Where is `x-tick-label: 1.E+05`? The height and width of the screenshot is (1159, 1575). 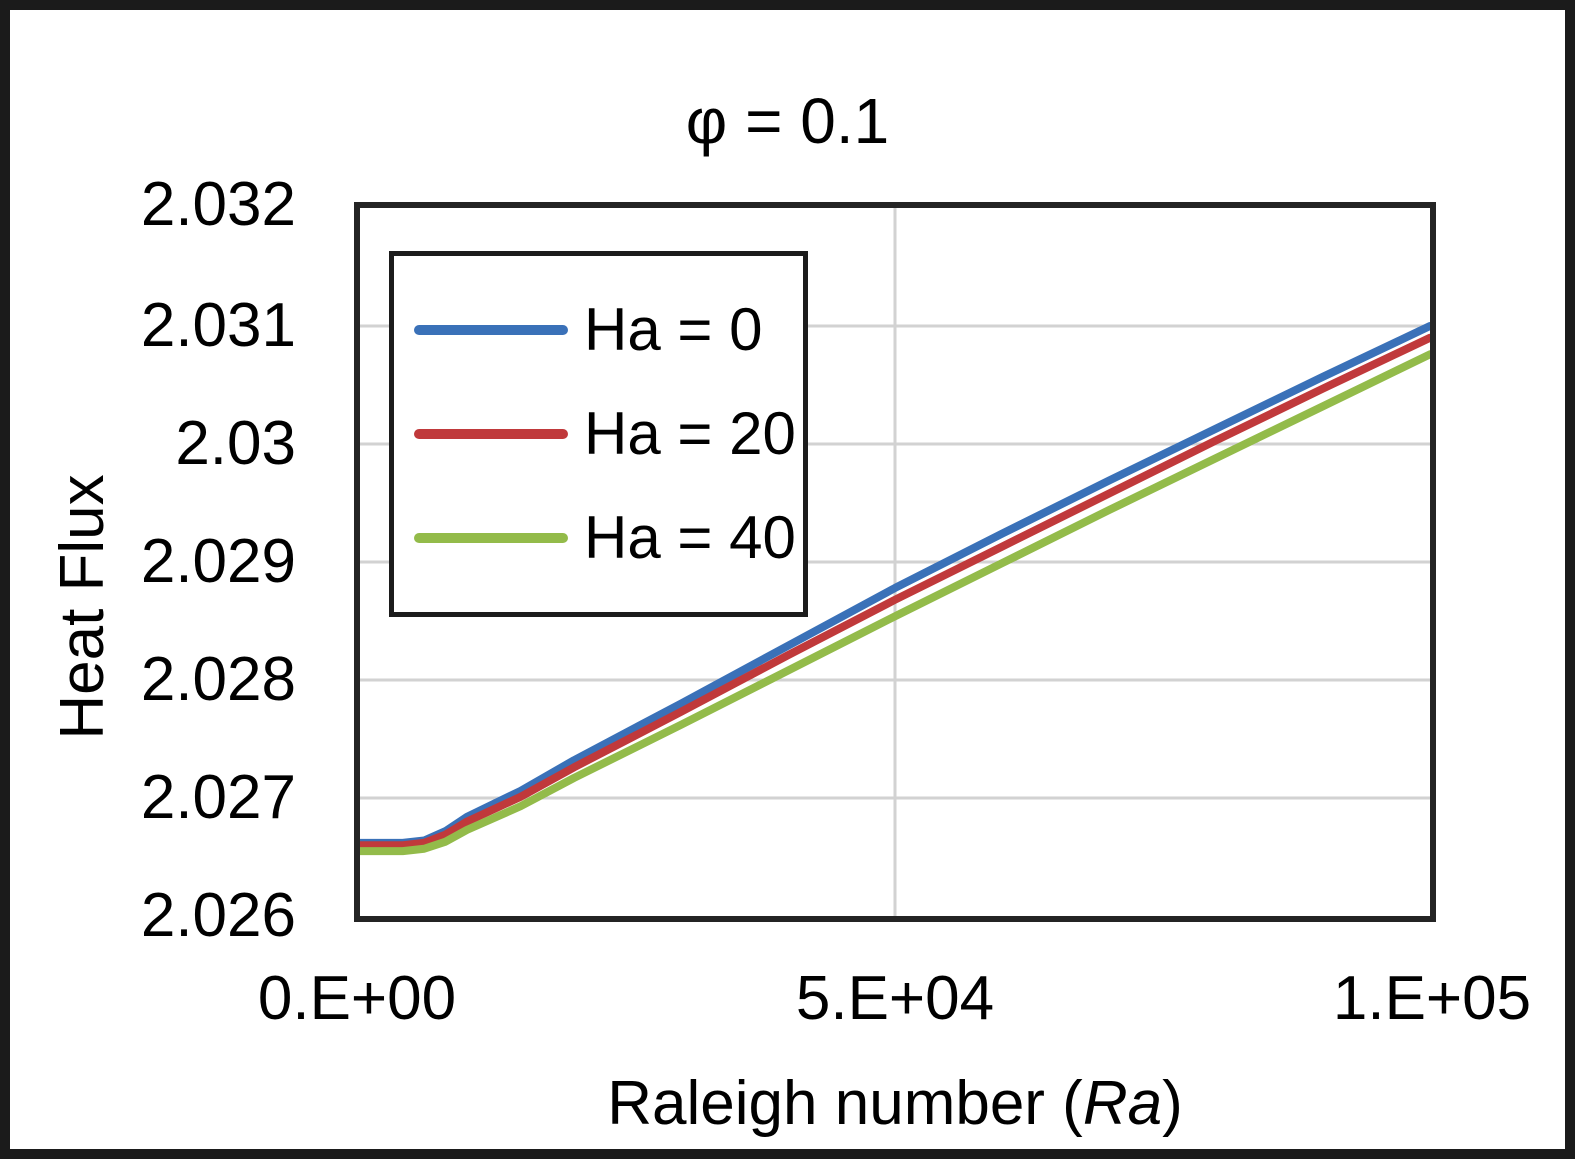 x-tick-label: 1.E+05 is located at coordinates (1432, 998).